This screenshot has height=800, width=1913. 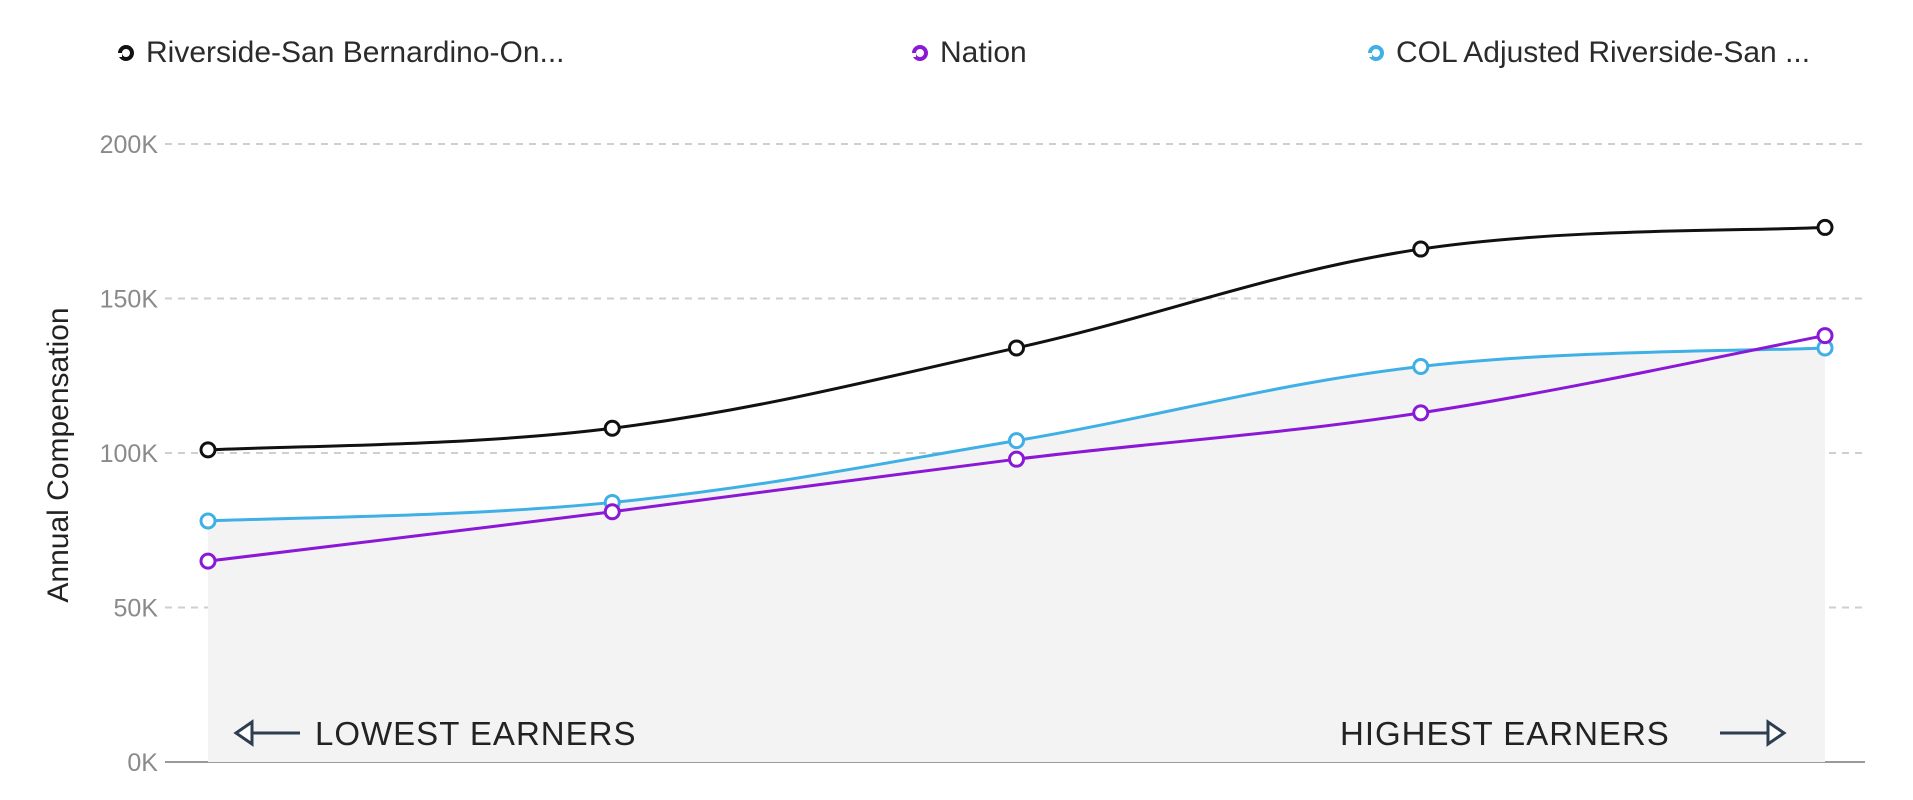 I want to click on lowest-earners-label: LOWEST EARNERS, so click(x=475, y=733).